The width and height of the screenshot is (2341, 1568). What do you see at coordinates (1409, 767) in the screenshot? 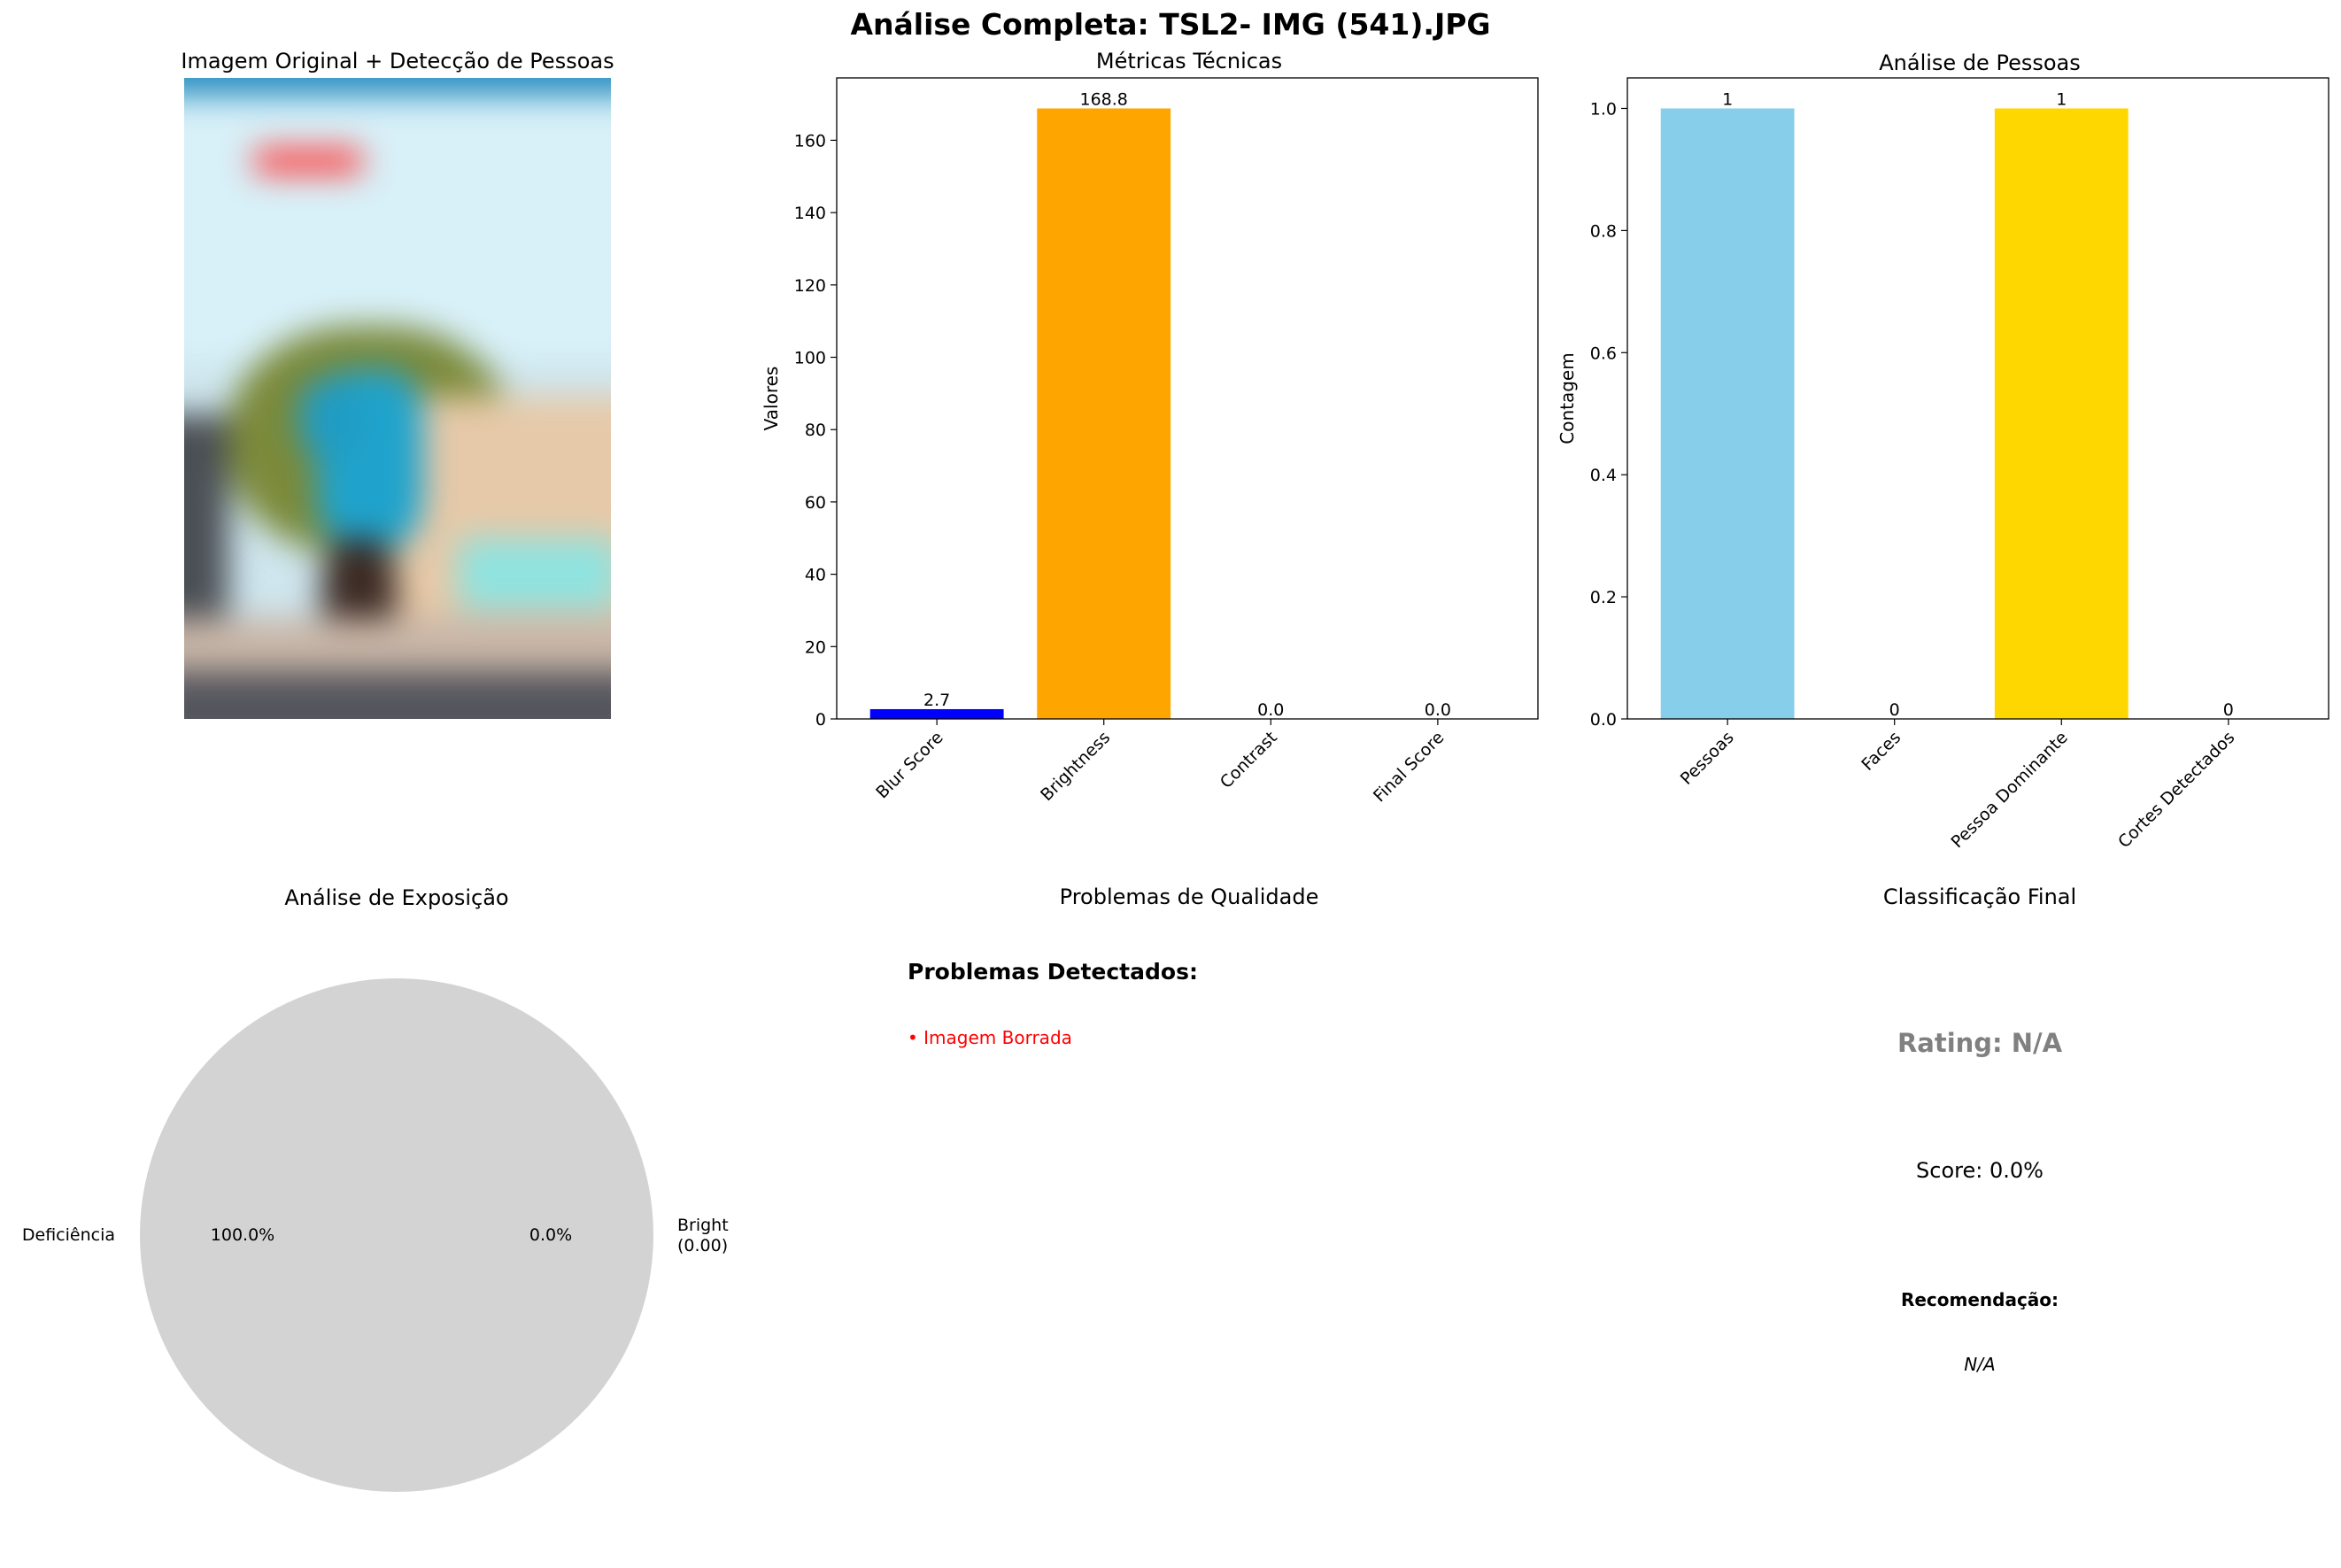
I see `metrics-xtick-label: Final Score` at bounding box center [1409, 767].